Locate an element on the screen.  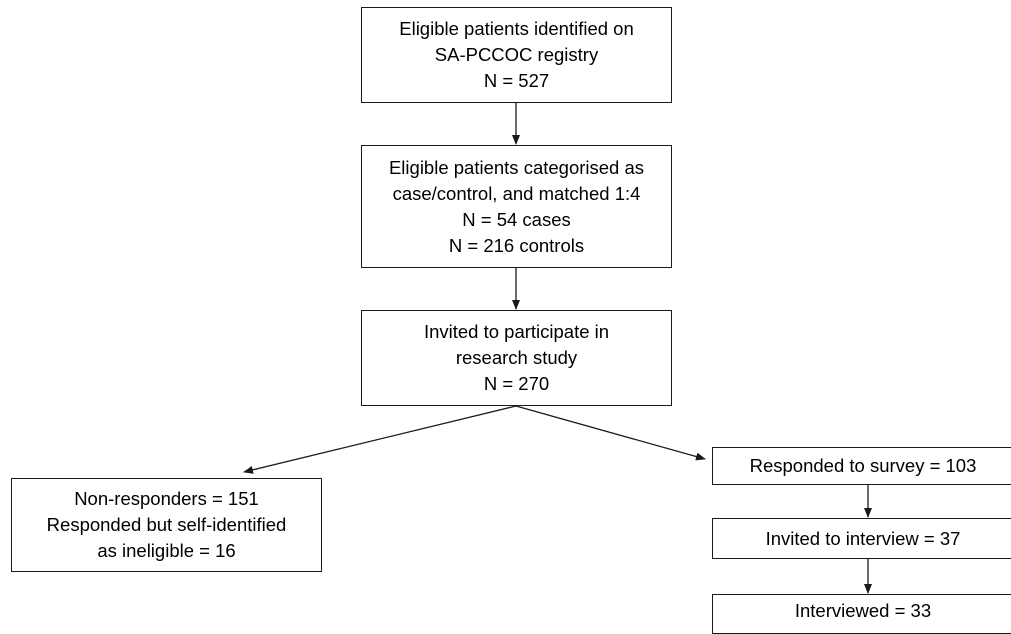
registry-count: N = 527 is located at coordinates (516, 80).